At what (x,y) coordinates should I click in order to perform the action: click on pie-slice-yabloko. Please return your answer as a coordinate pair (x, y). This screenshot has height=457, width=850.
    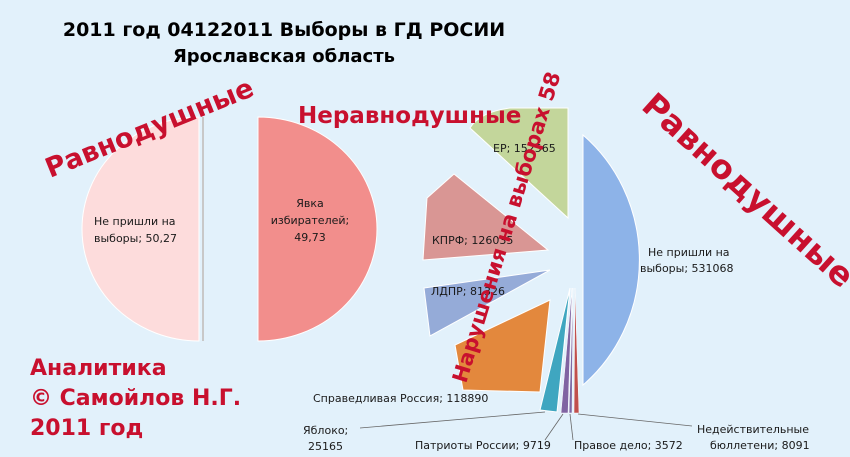
    Looking at the image, I should click on (555, 350).